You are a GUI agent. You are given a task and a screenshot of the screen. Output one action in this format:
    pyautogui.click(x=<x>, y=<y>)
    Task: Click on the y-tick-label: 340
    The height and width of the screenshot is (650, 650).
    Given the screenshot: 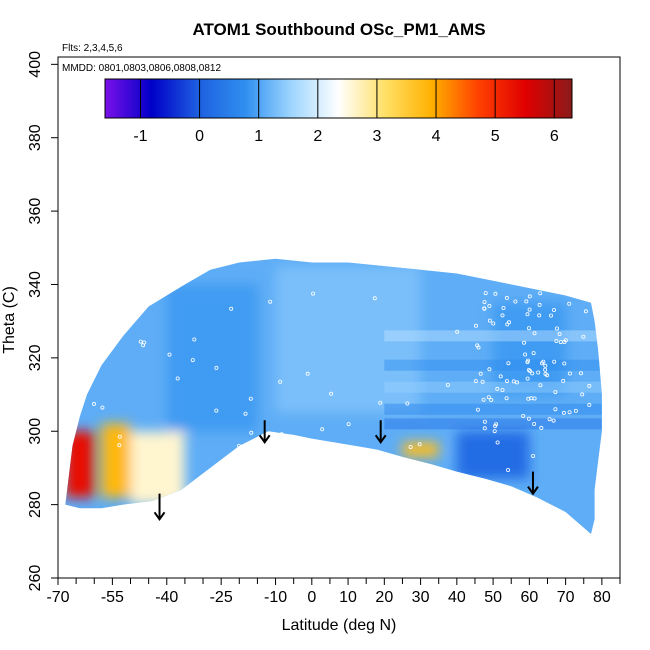 What is the action you would take?
    pyautogui.click(x=35, y=284)
    